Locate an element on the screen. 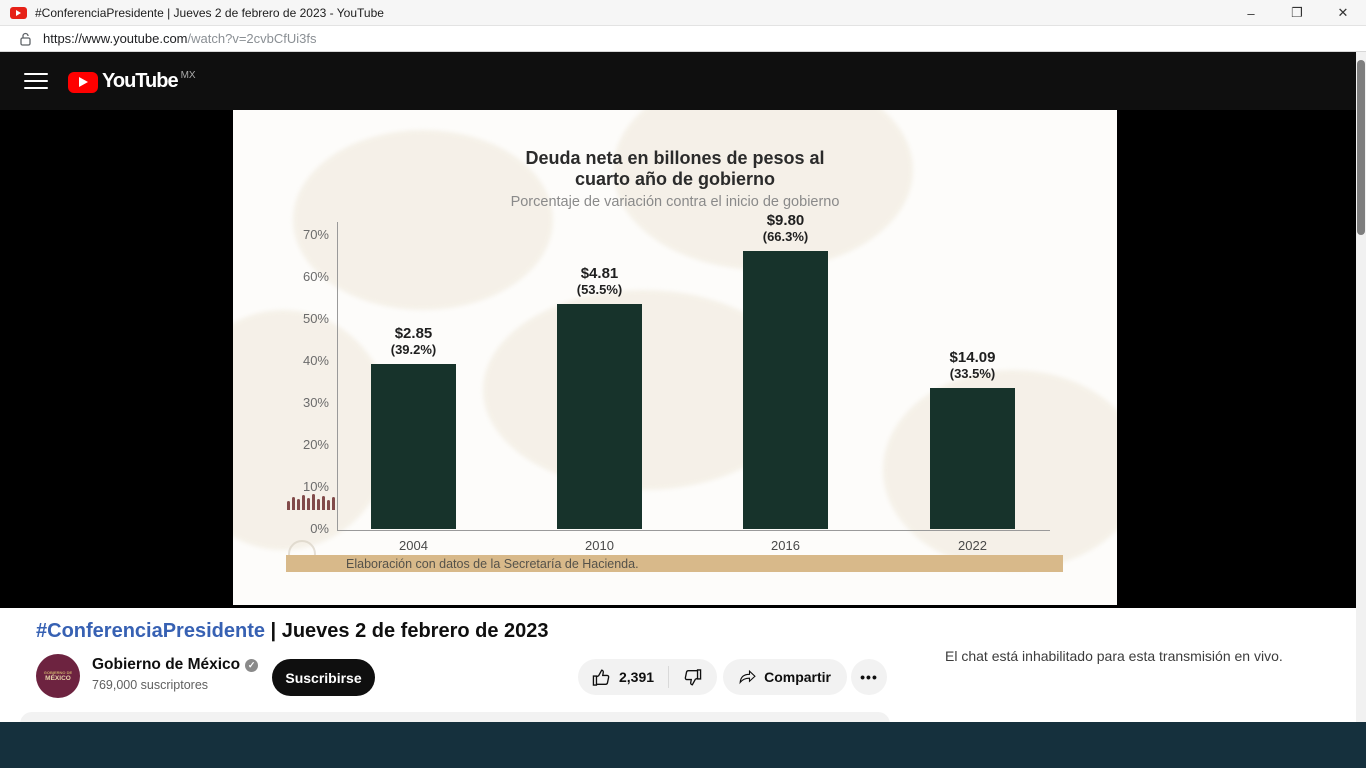  y-tick-label: 50% is located at coordinates (315, 318).